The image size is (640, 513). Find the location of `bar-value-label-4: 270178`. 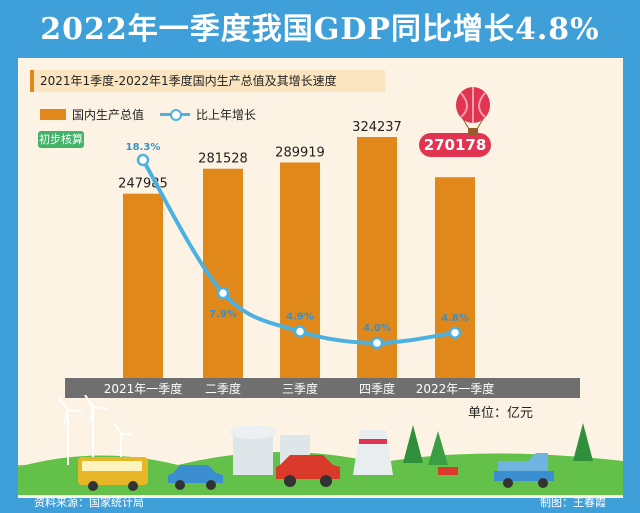

bar-value-label-4: 270178 is located at coordinates (455, 145).